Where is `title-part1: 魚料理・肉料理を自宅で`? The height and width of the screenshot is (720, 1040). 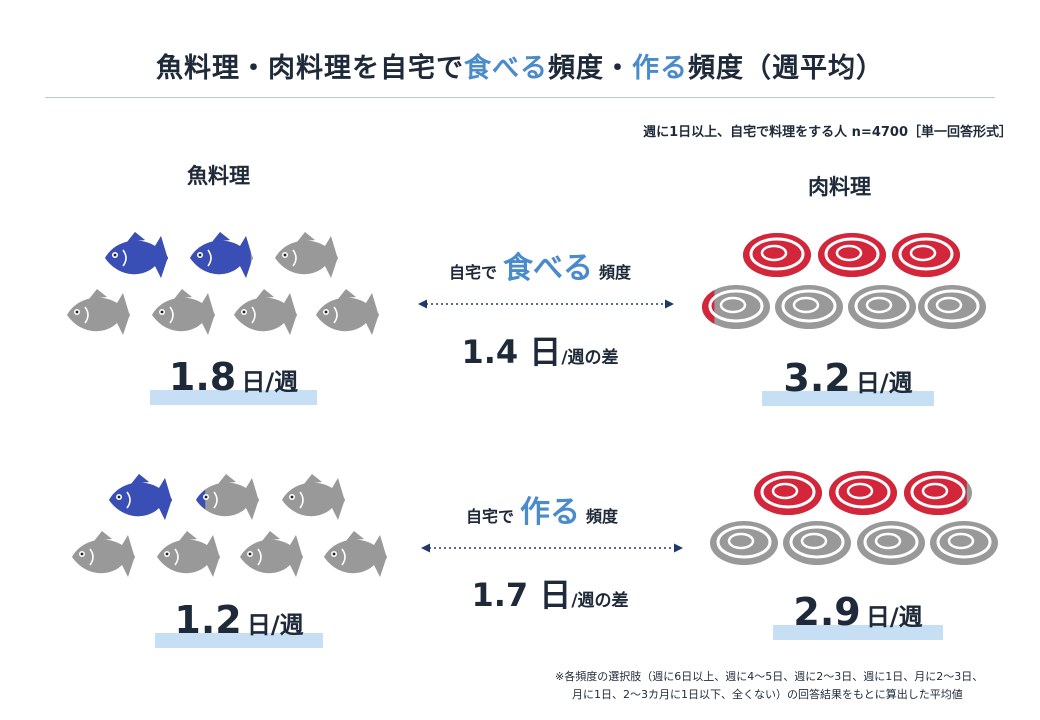
title-part1: 魚料理・肉料理を自宅で is located at coordinates (310, 68).